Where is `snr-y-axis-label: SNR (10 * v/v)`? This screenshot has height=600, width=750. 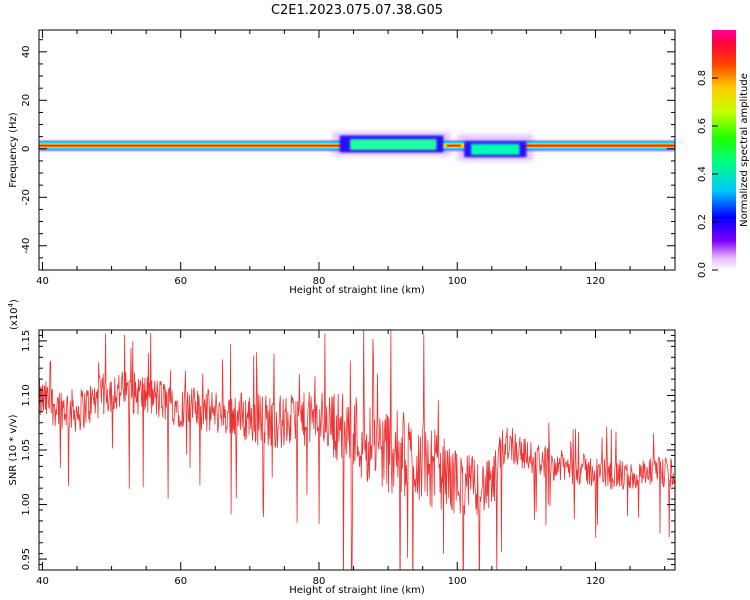 snr-y-axis-label: SNR (10 * v/v) is located at coordinates (13, 449).